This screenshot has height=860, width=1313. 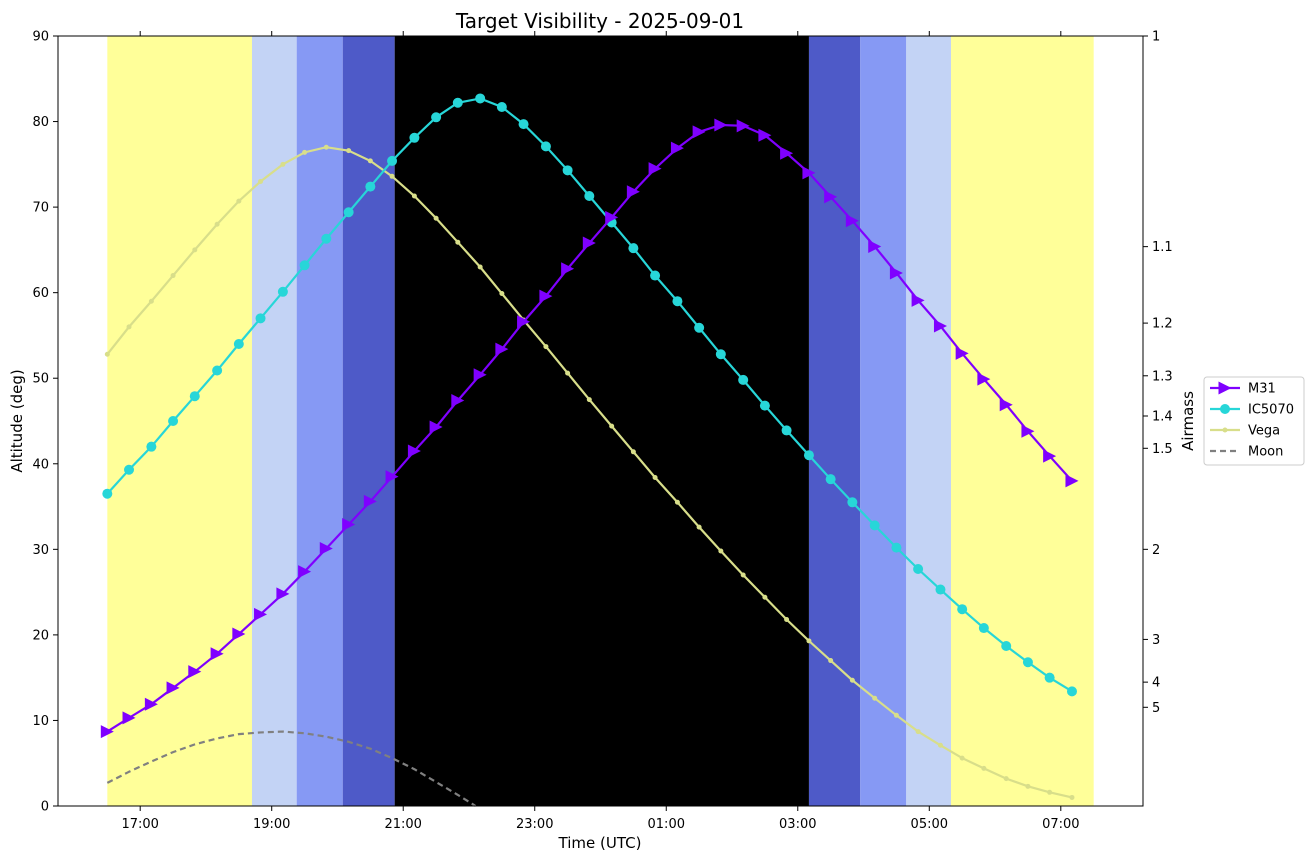 I want to click on airmass-tick-label: 3, so click(x=1156, y=640).